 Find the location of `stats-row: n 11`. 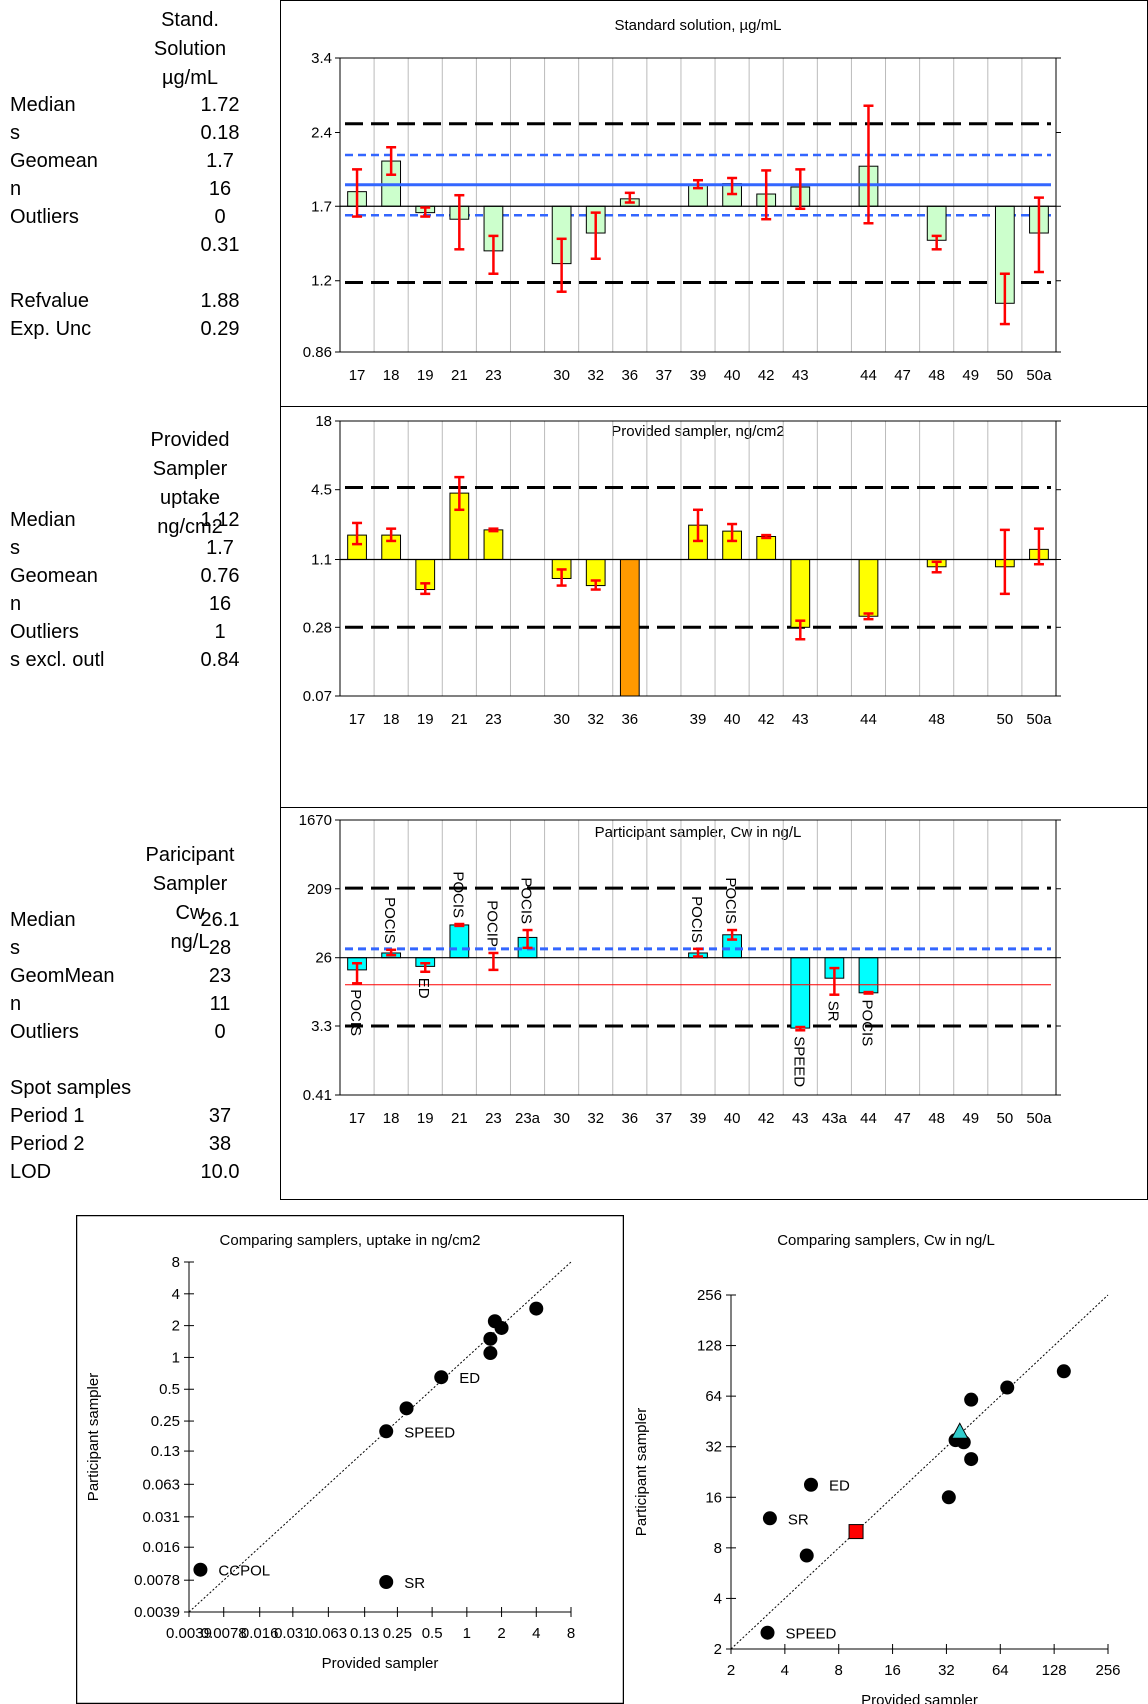

stats-row: n 11 is located at coordinates (135, 1004).